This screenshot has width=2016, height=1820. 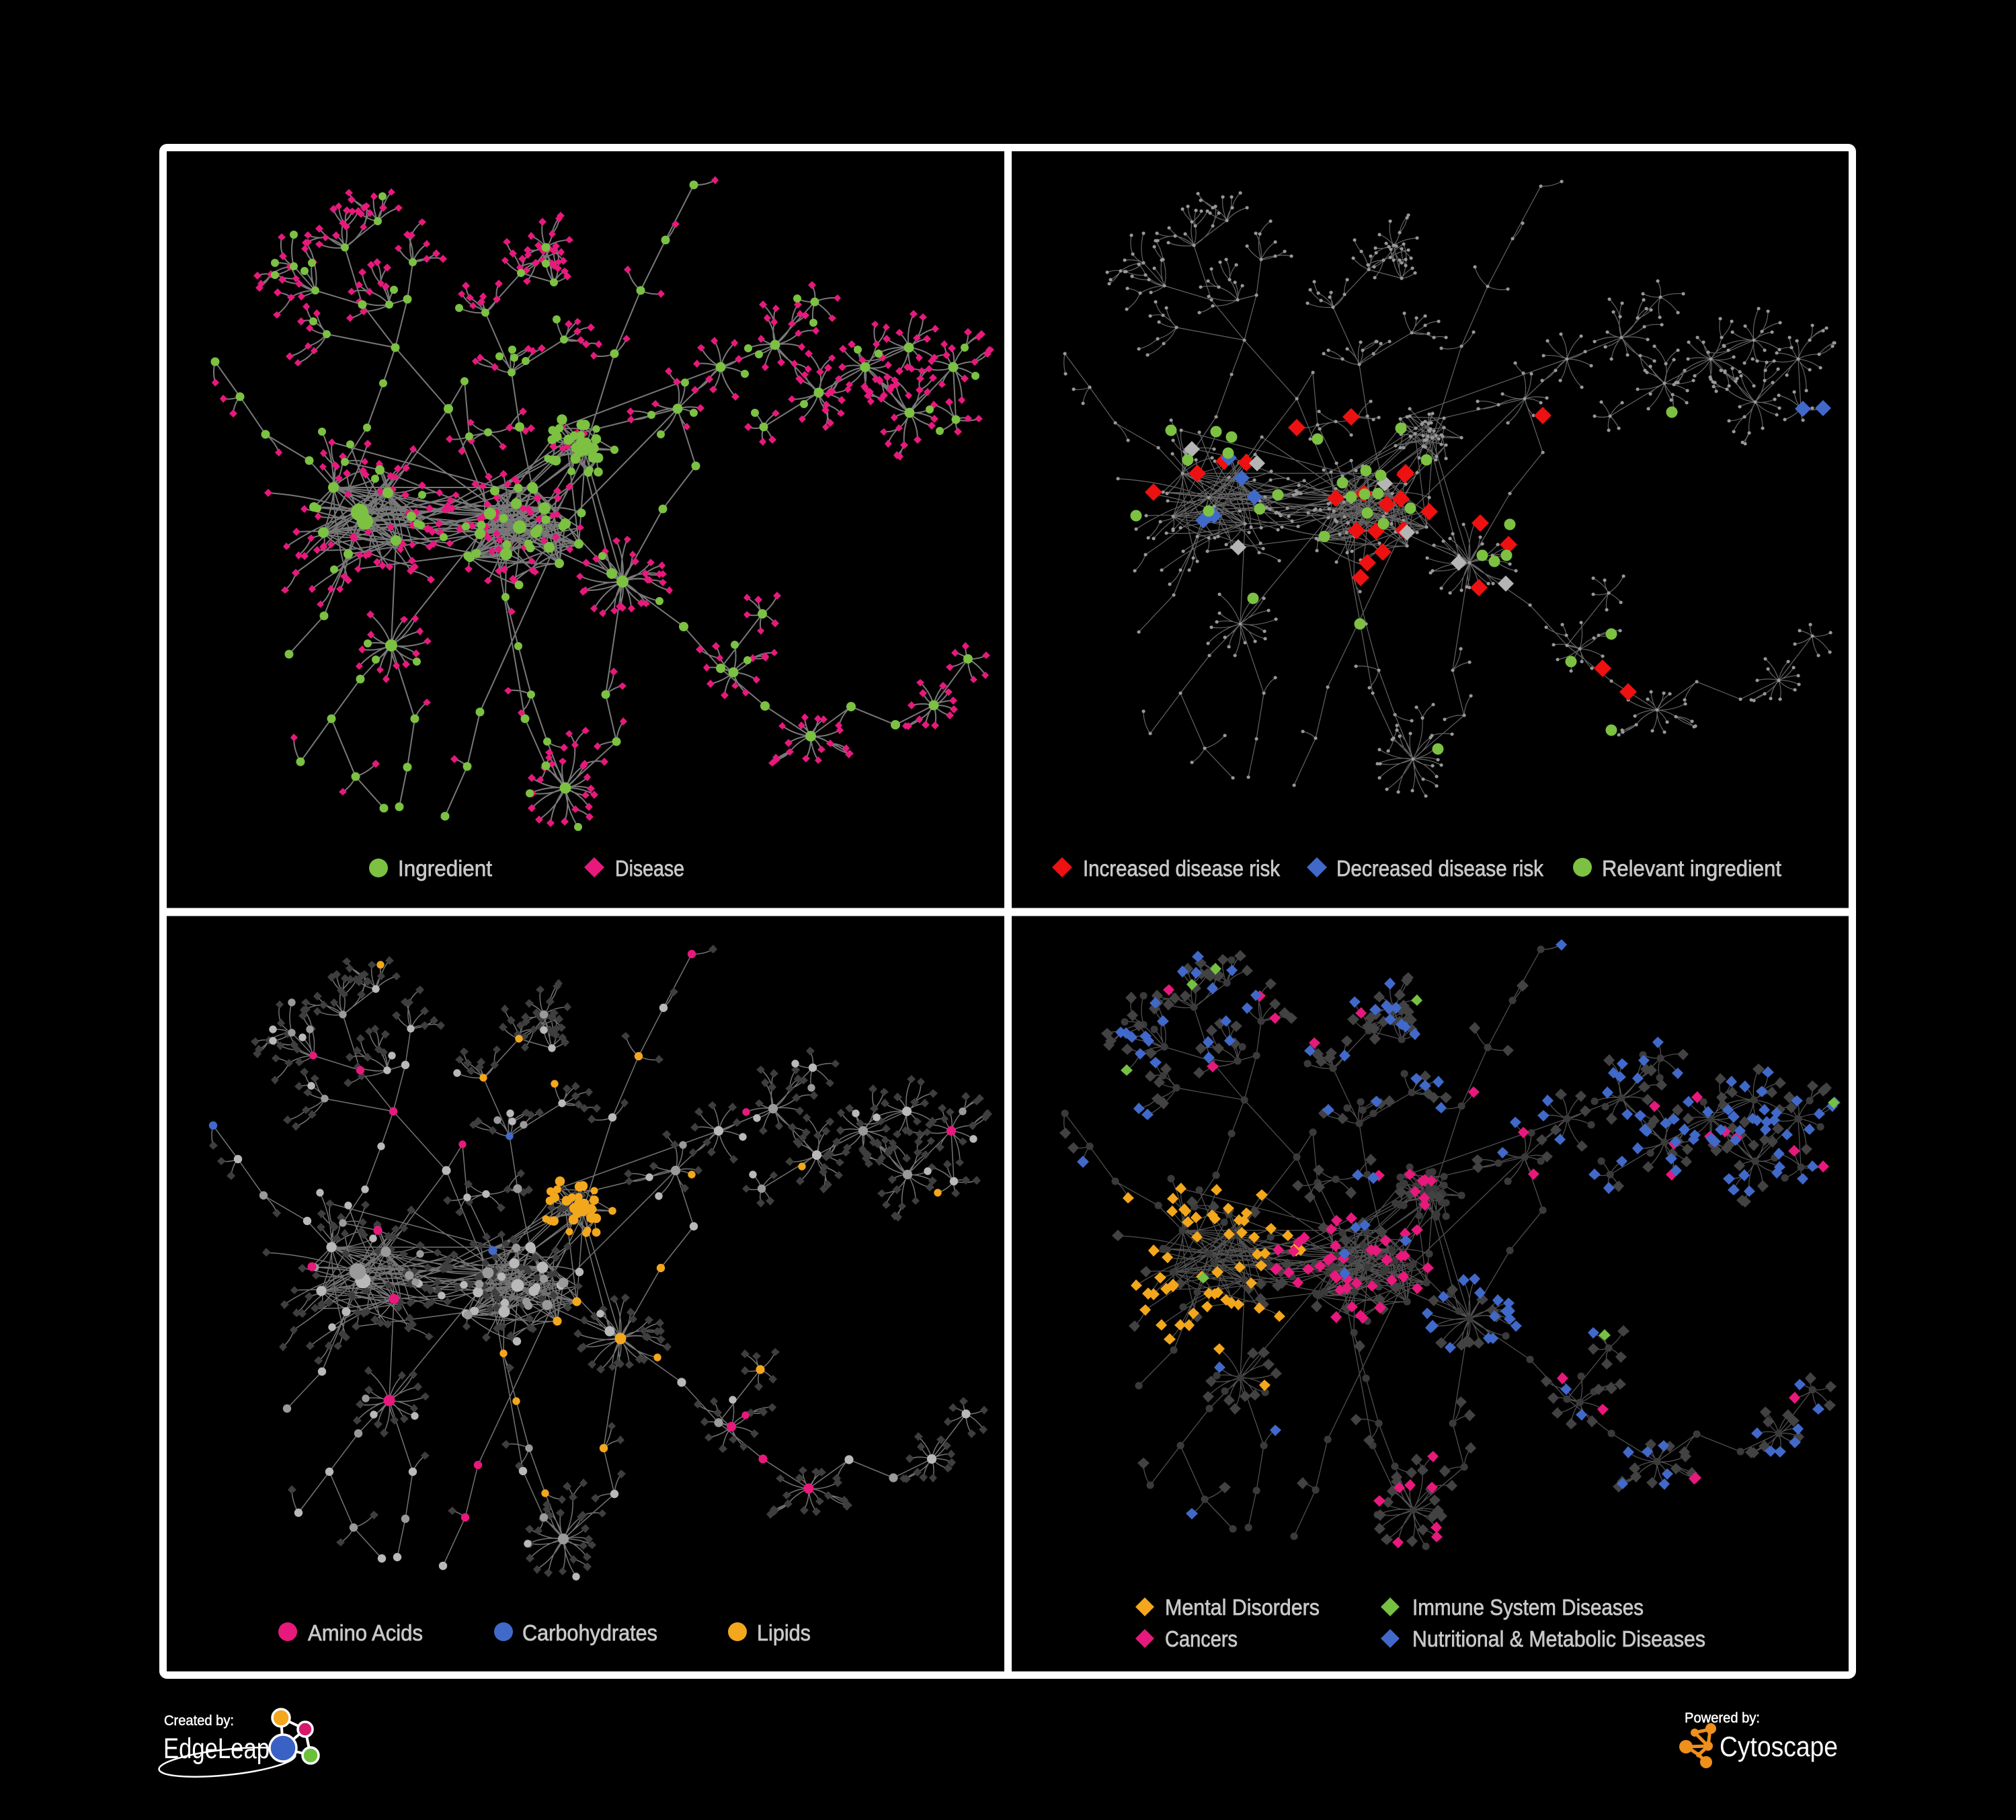 I want to click on svg-text: Immune System Diseases, so click(x=1528, y=1607).